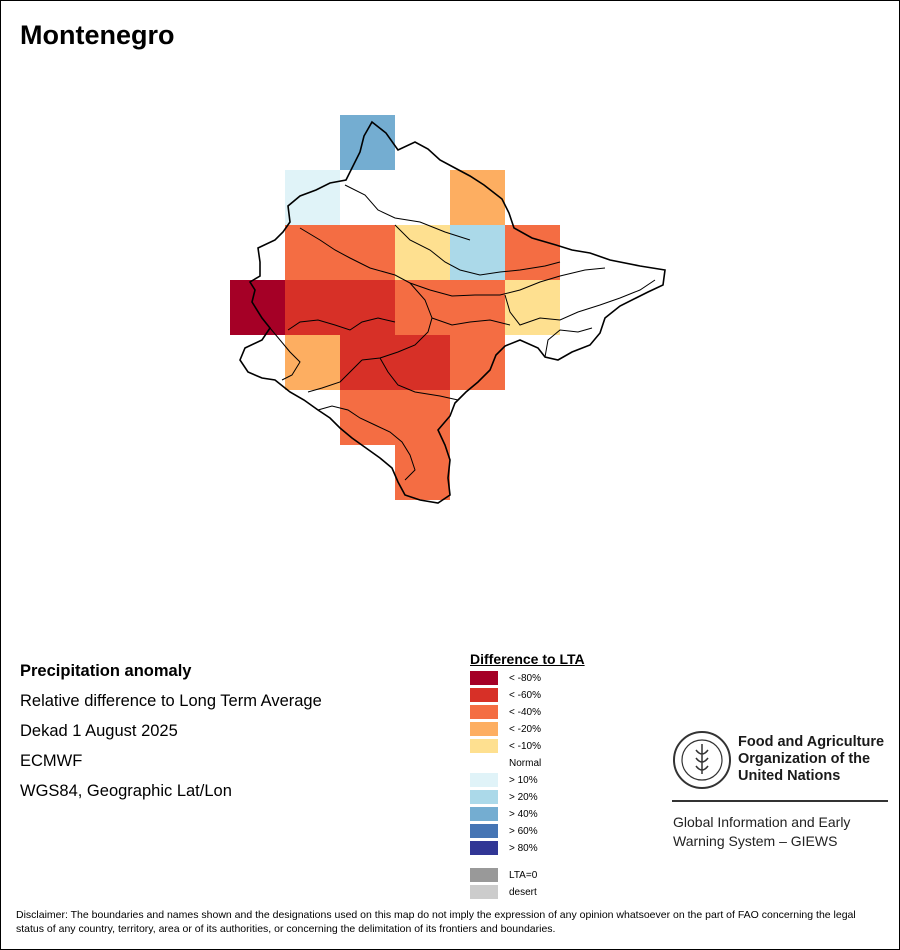  I want to click on legend-item: > 10%, so click(504, 780).